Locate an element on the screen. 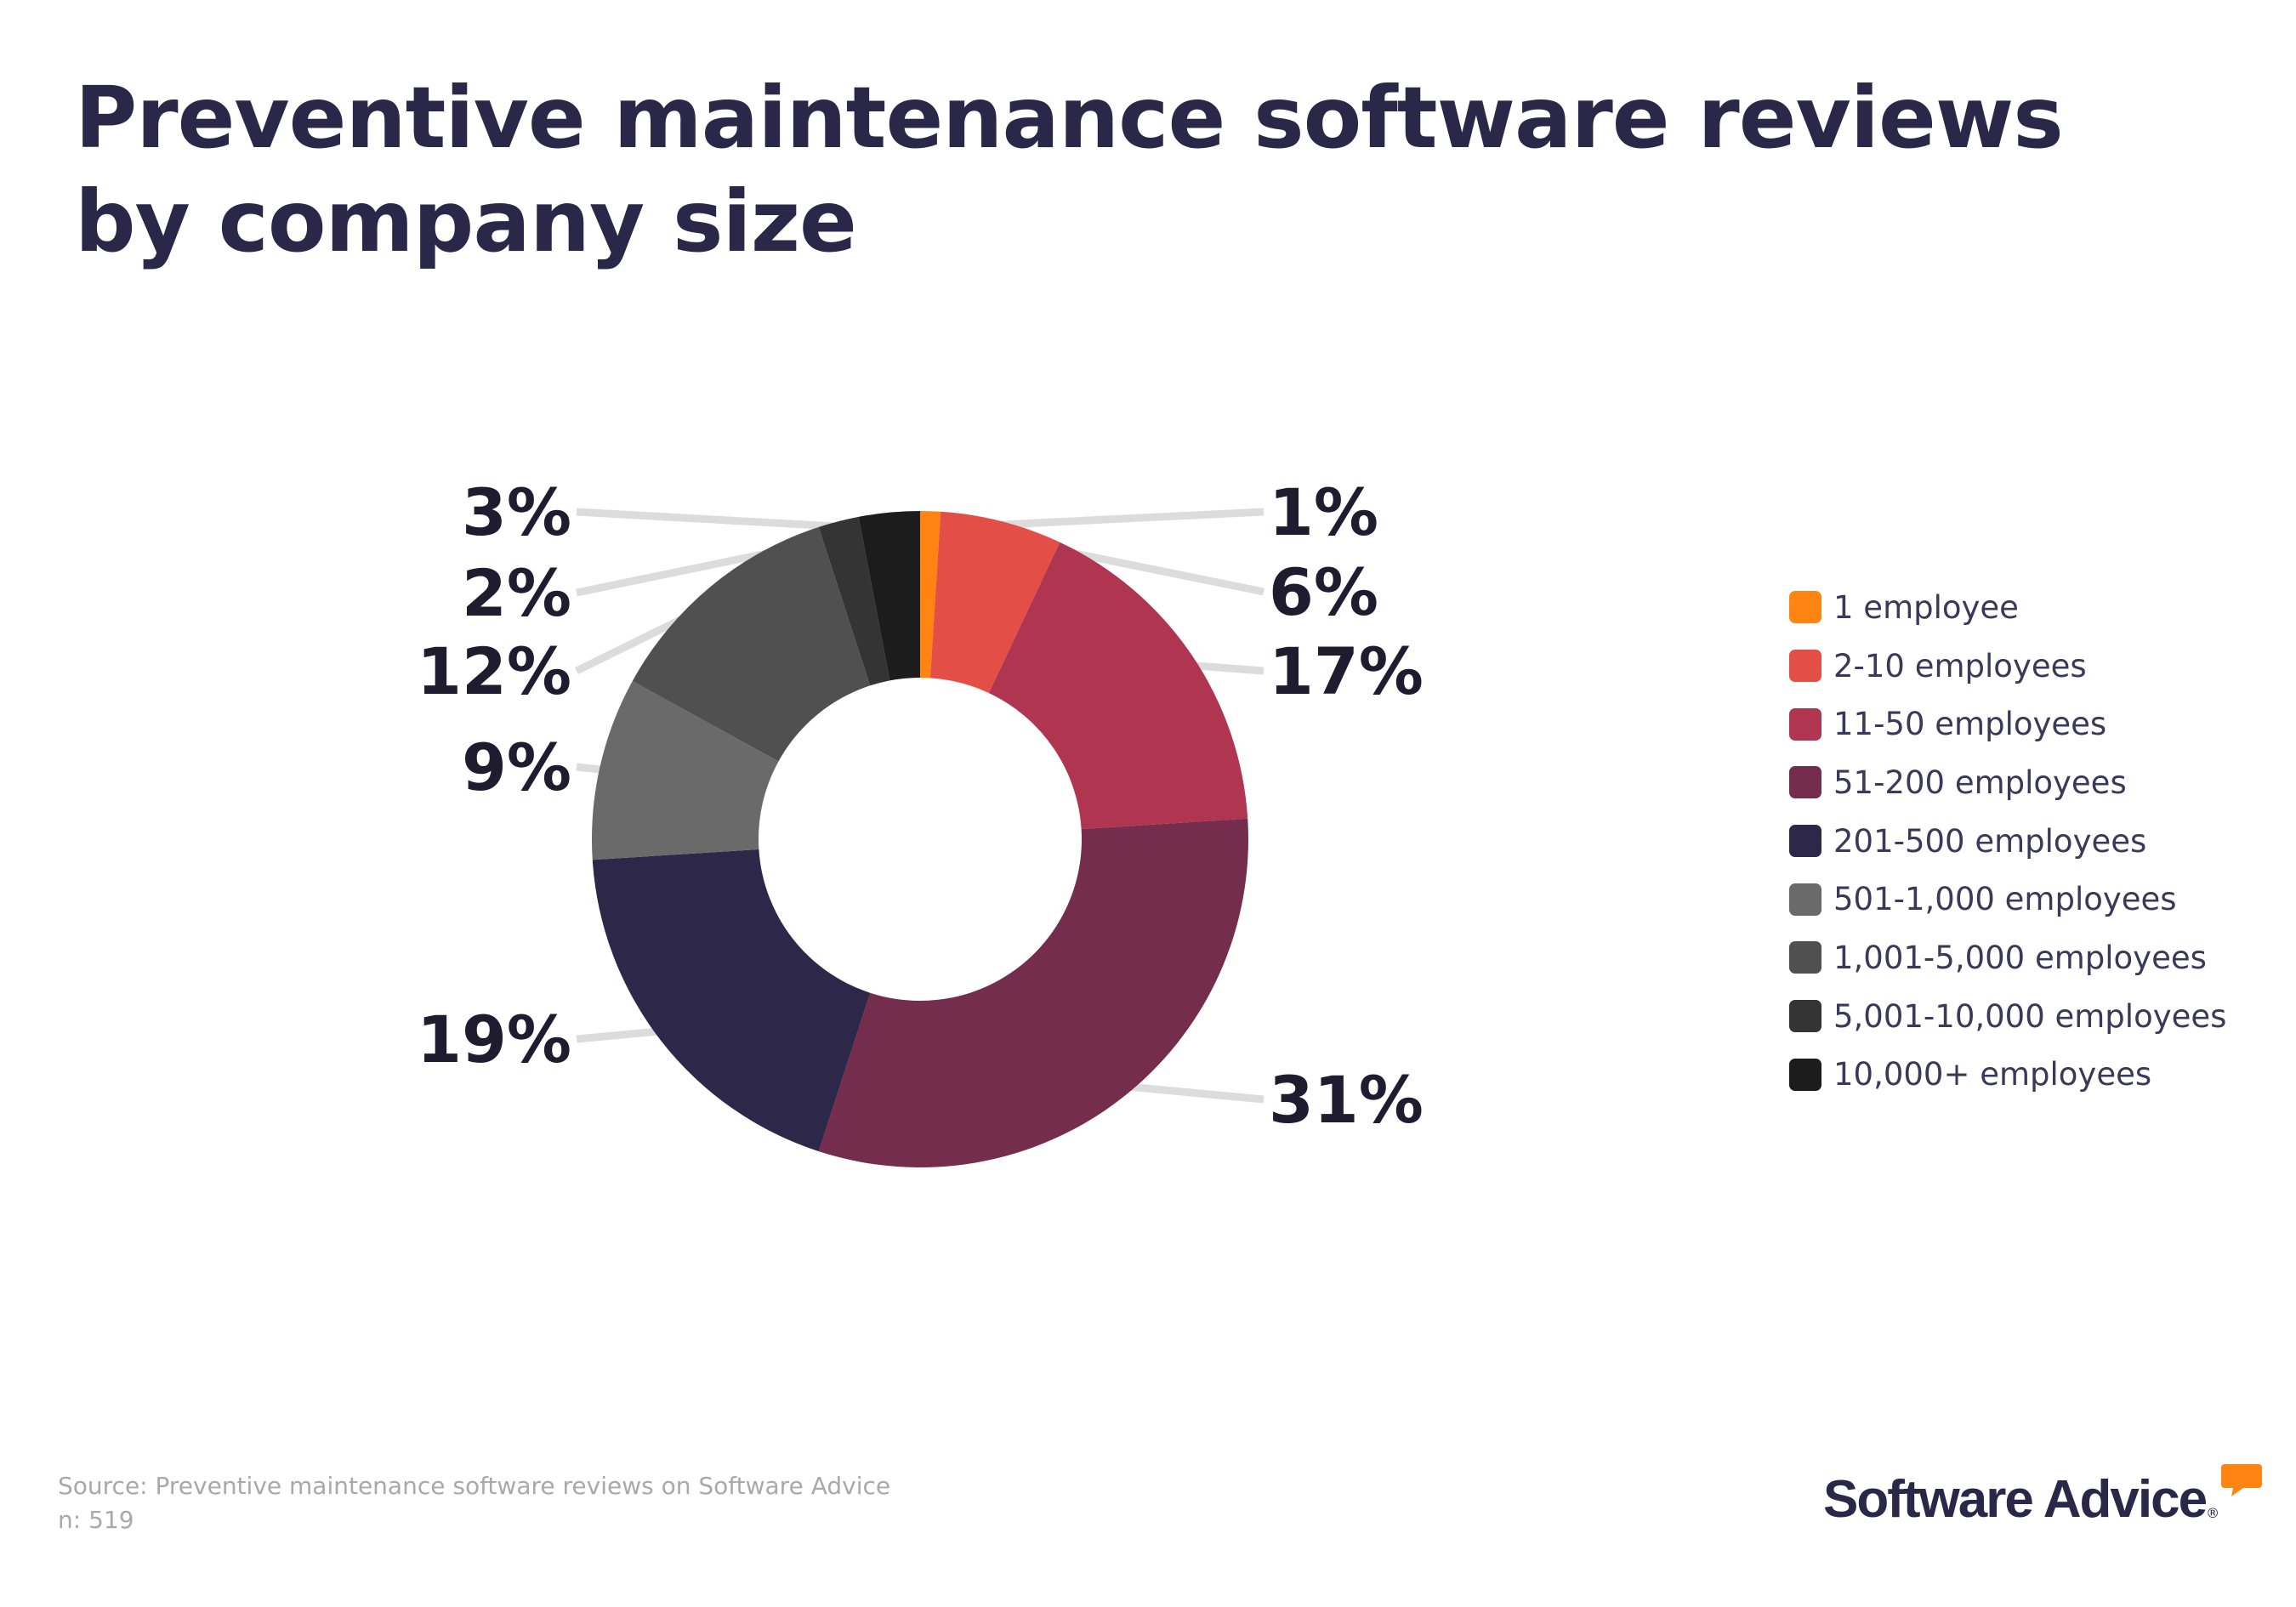 The width and height of the screenshot is (2296, 1607). speech-bubble-icon is located at coordinates (2242, 1480).